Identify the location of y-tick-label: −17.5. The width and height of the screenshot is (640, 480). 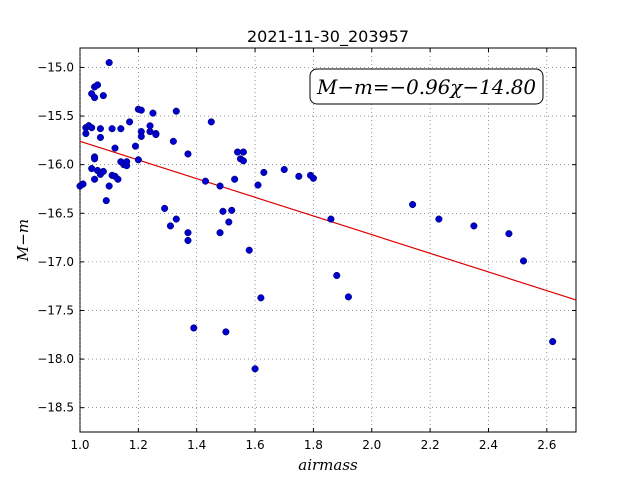
(55, 310).